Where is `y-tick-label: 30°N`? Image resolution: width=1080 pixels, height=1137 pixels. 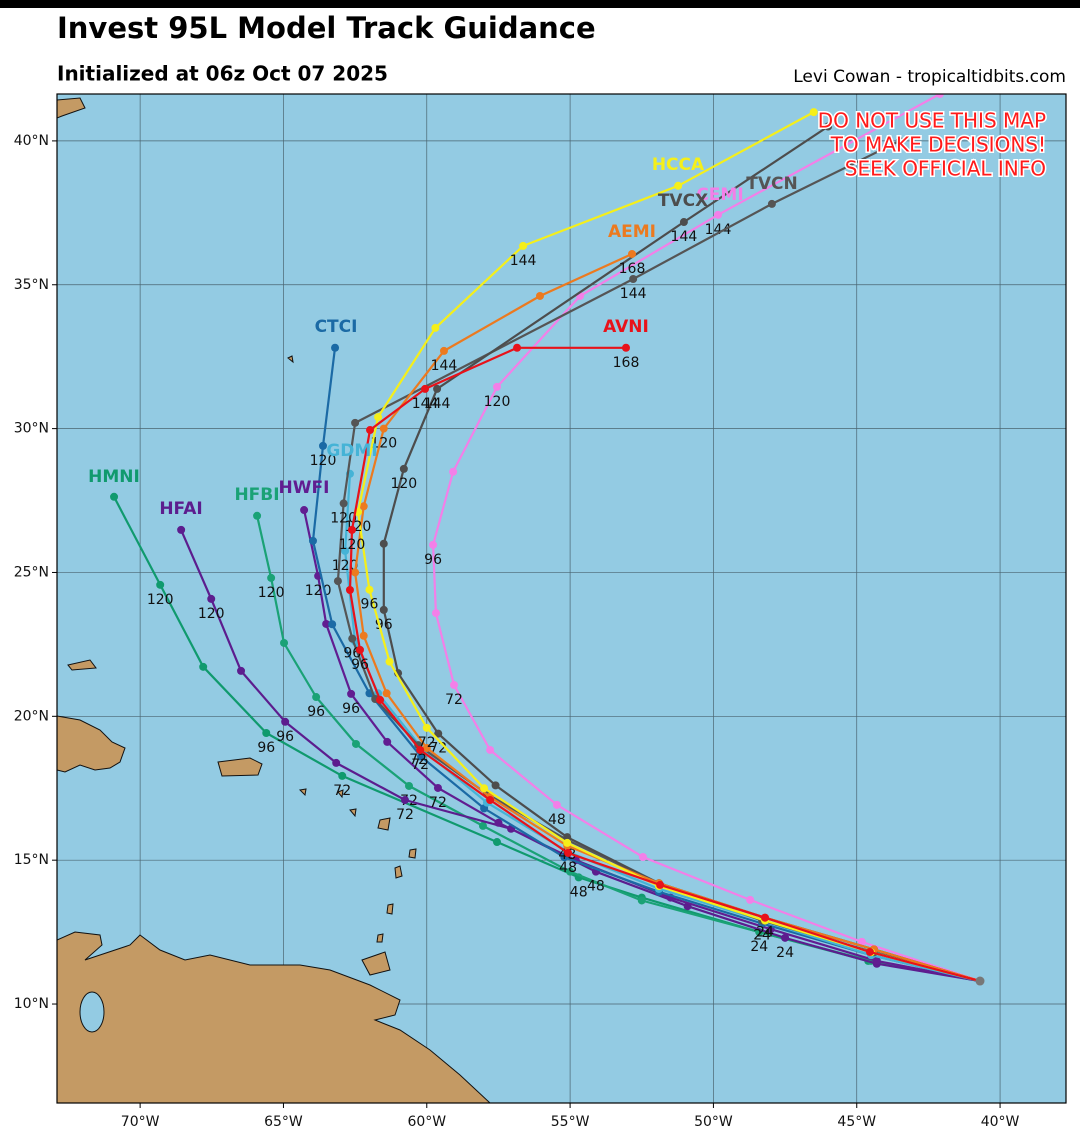 y-tick-label: 30°N is located at coordinates (31, 429).